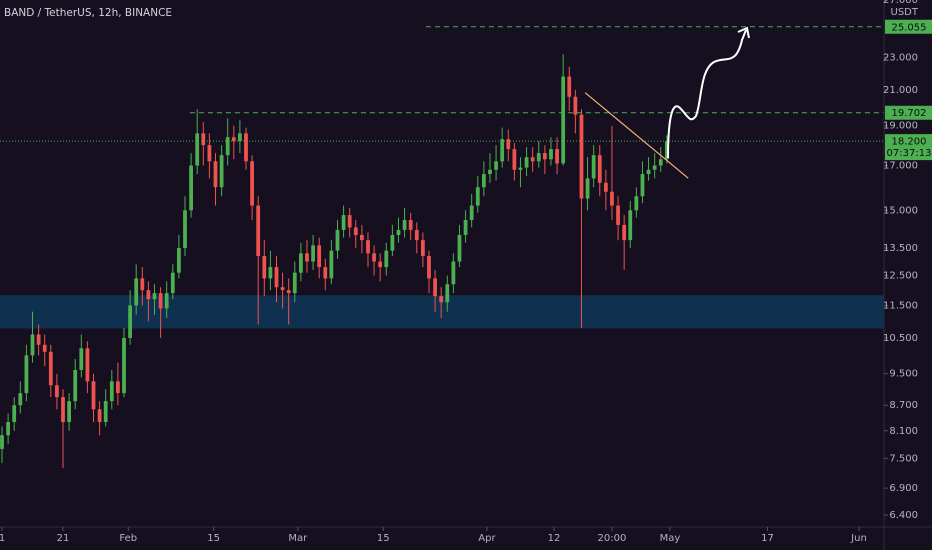 This screenshot has width=932, height=550. I want to click on y-tick-label: 7.500, so click(903, 458).